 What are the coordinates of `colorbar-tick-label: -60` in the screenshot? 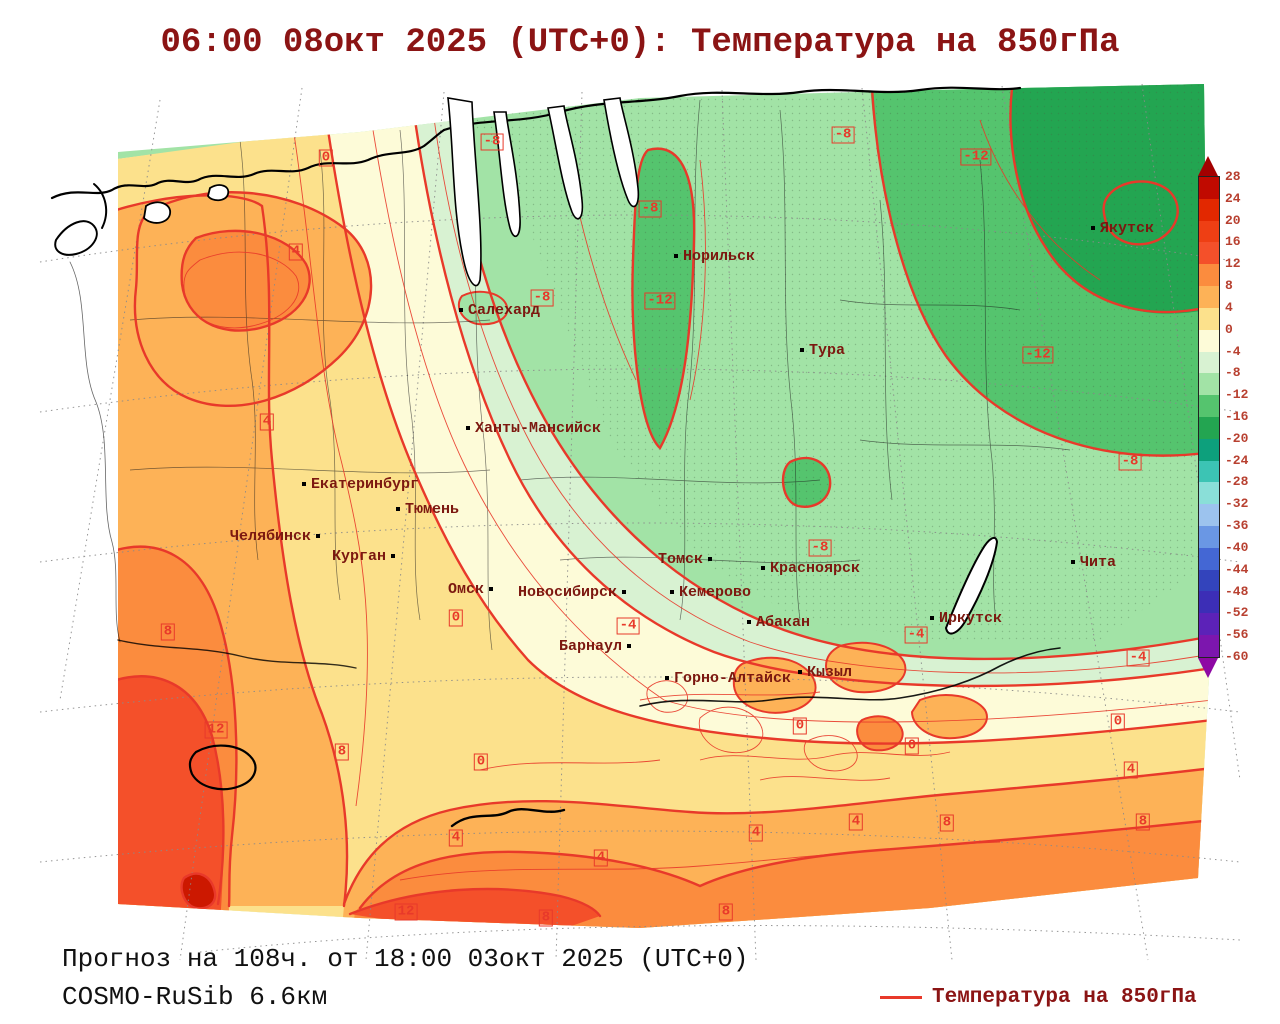 It's located at (1237, 656).